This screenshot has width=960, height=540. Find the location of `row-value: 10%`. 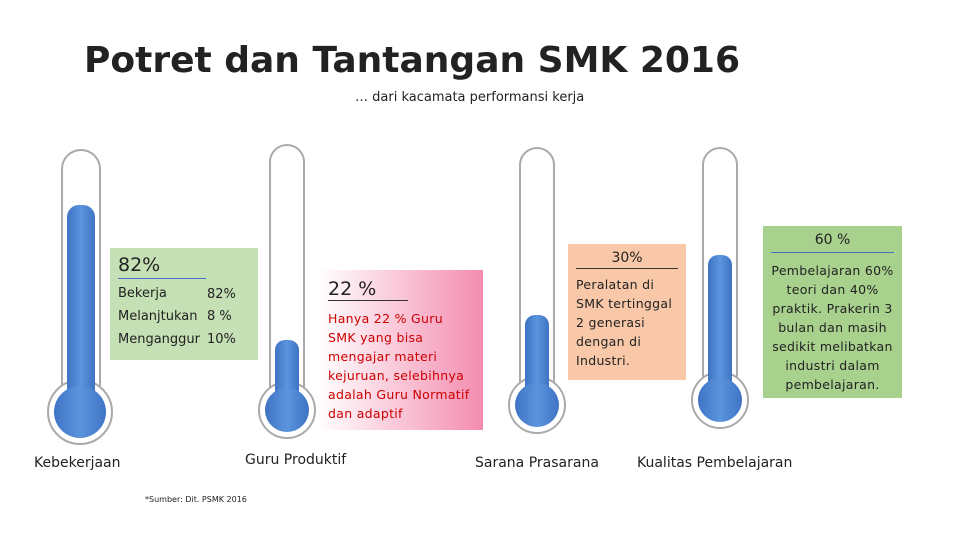

row-value: 10% is located at coordinates (221, 339).